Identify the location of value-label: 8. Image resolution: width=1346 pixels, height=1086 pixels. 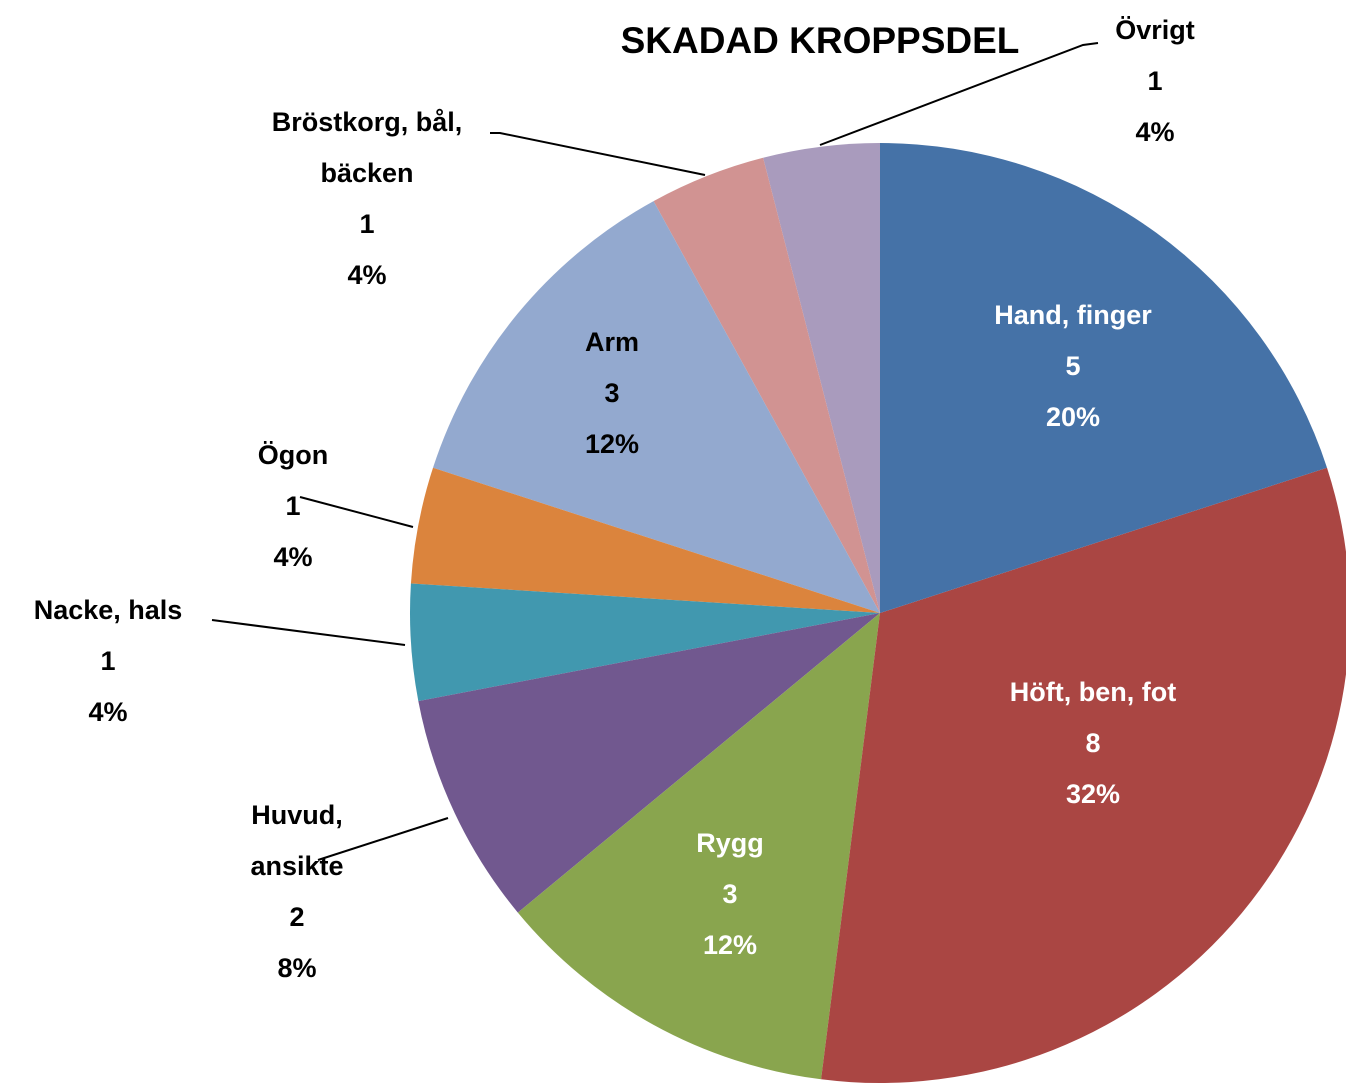
(1093, 743).